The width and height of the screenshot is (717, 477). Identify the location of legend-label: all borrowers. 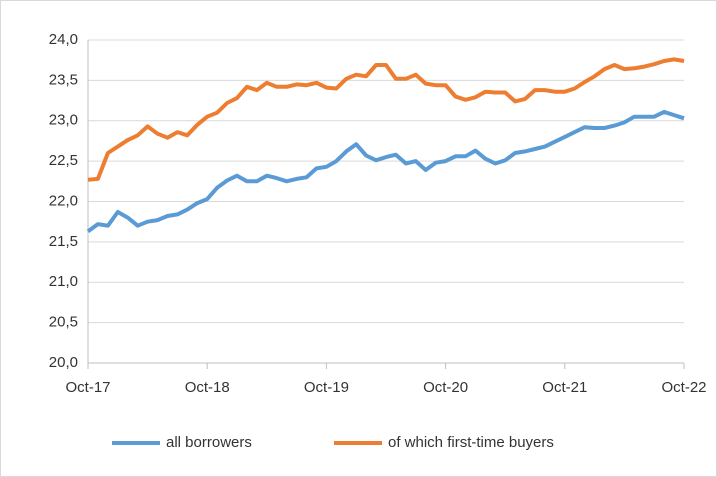
(209, 442).